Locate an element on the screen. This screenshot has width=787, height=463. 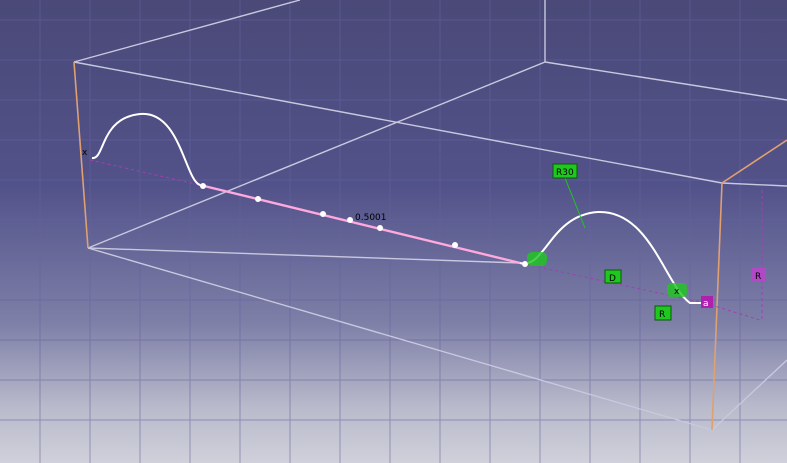
end-label-b: a is located at coordinates (706, 304).